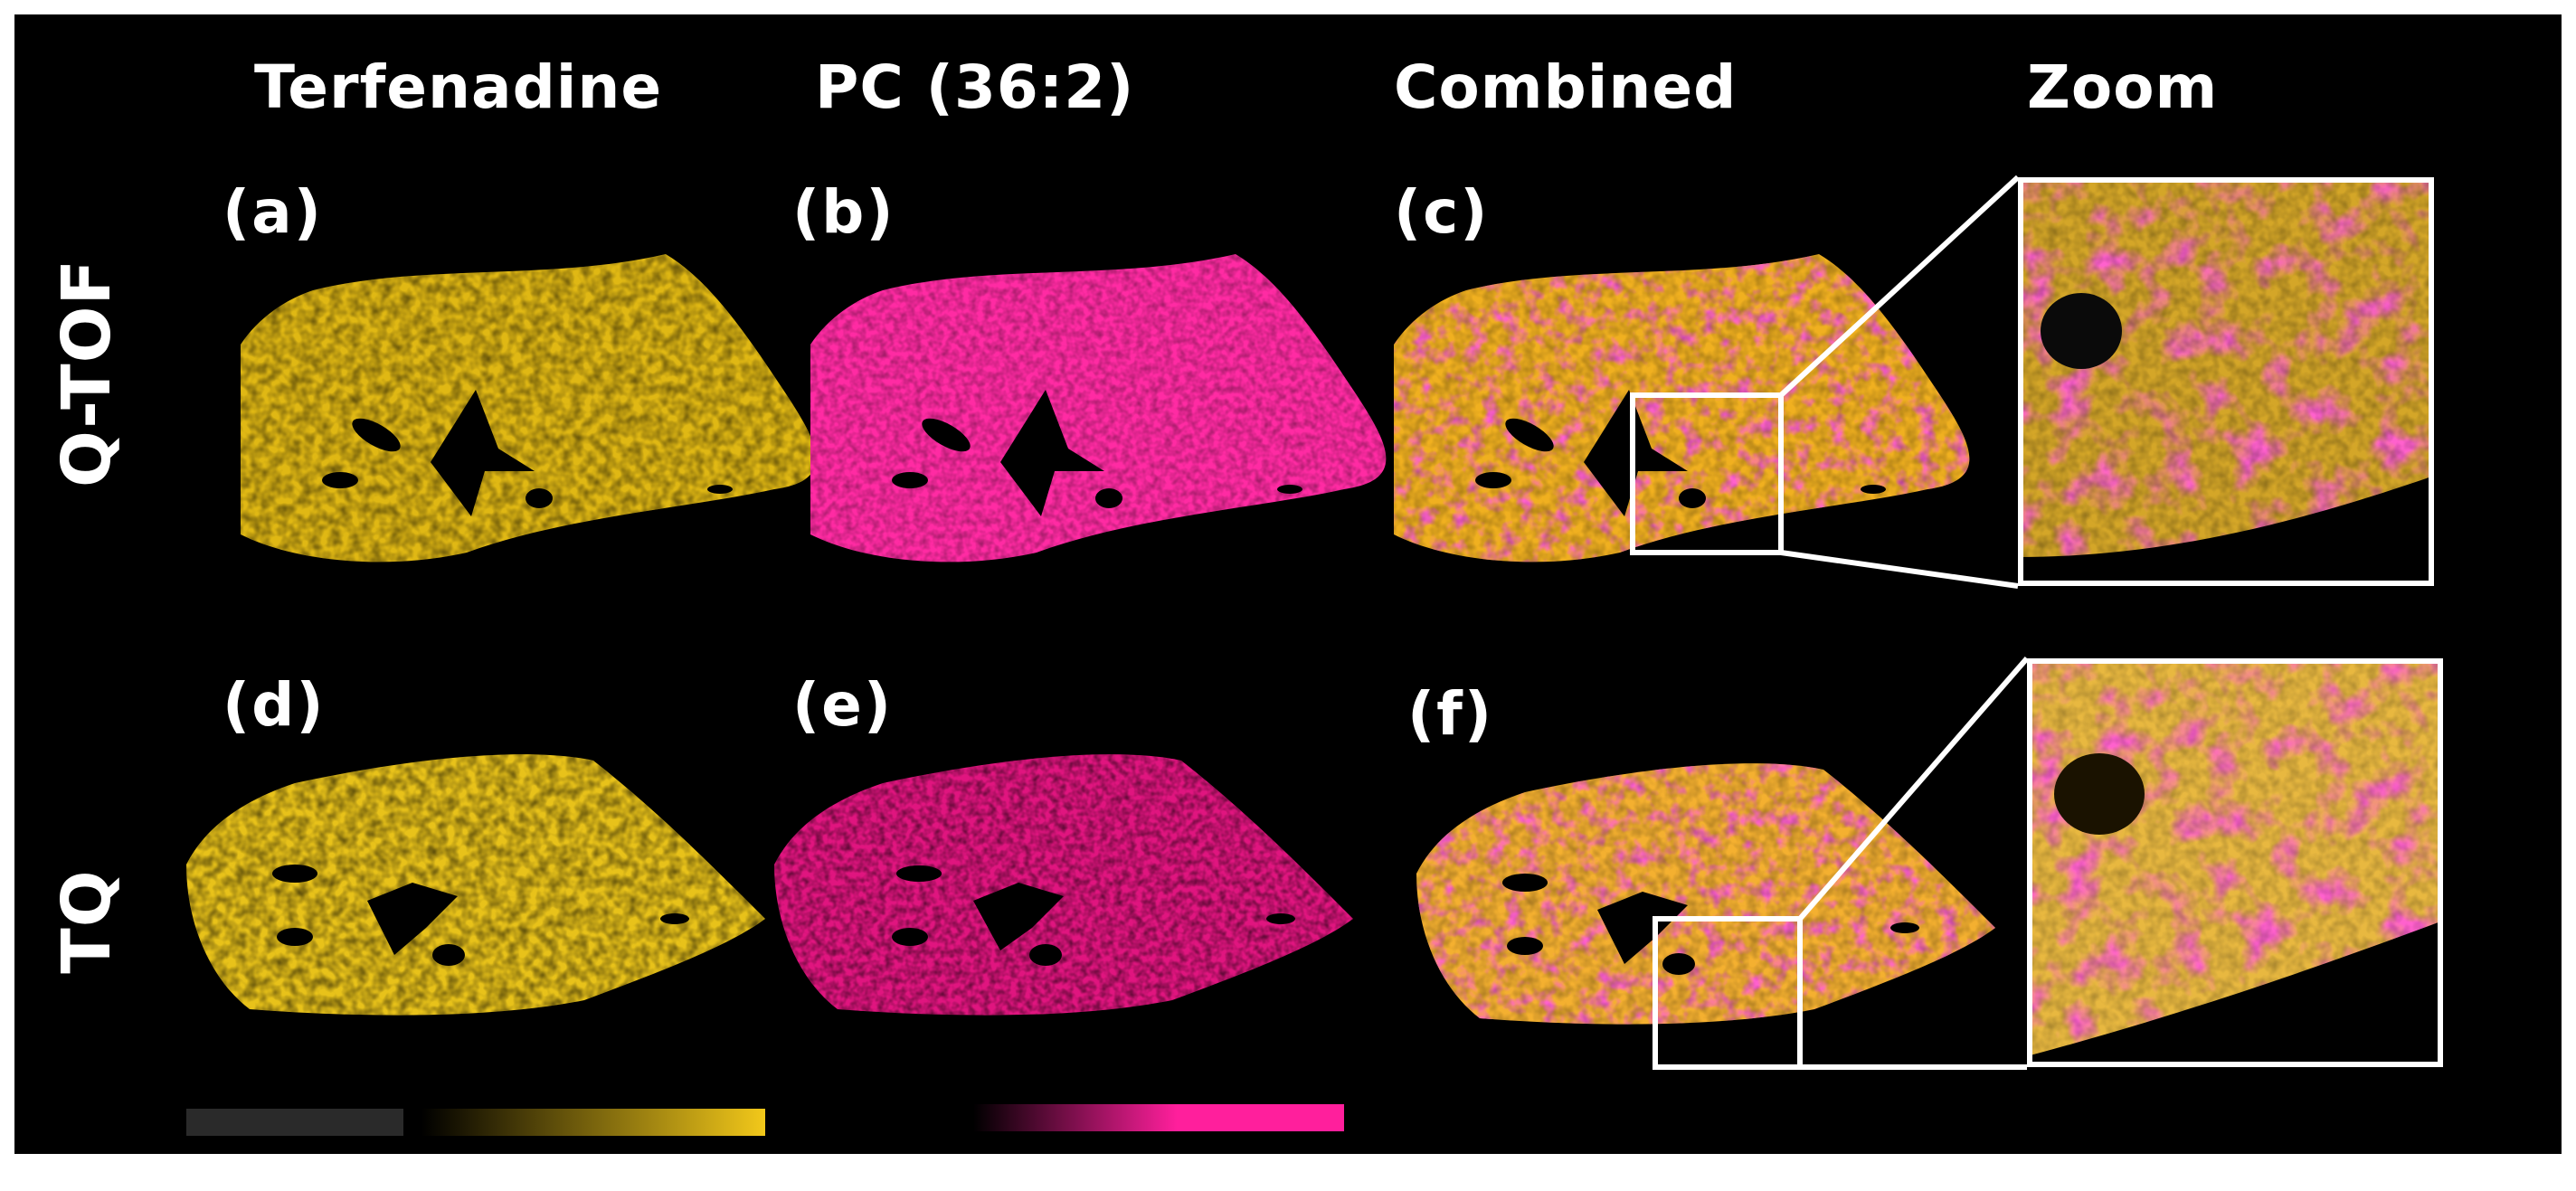 The height and width of the screenshot is (1191, 2576). What do you see at coordinates (1566, 87) in the screenshot?
I see `column-title-combined: Combined` at bounding box center [1566, 87].